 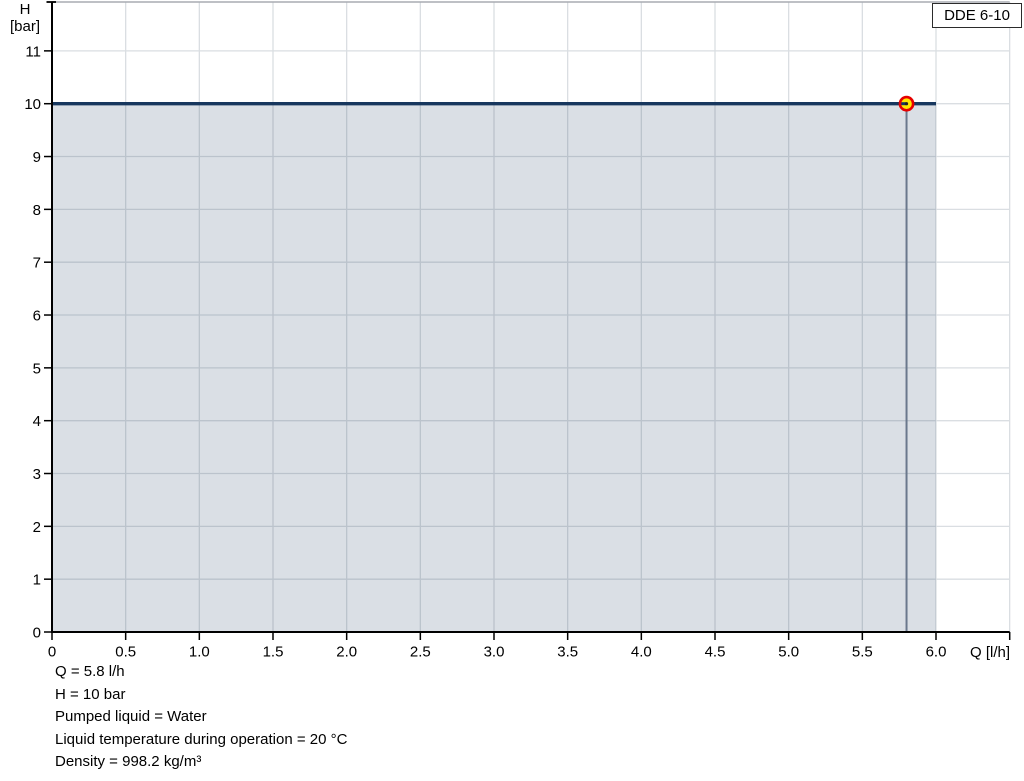 What do you see at coordinates (788, 652) in the screenshot?
I see `x-tick-label: 5.0` at bounding box center [788, 652].